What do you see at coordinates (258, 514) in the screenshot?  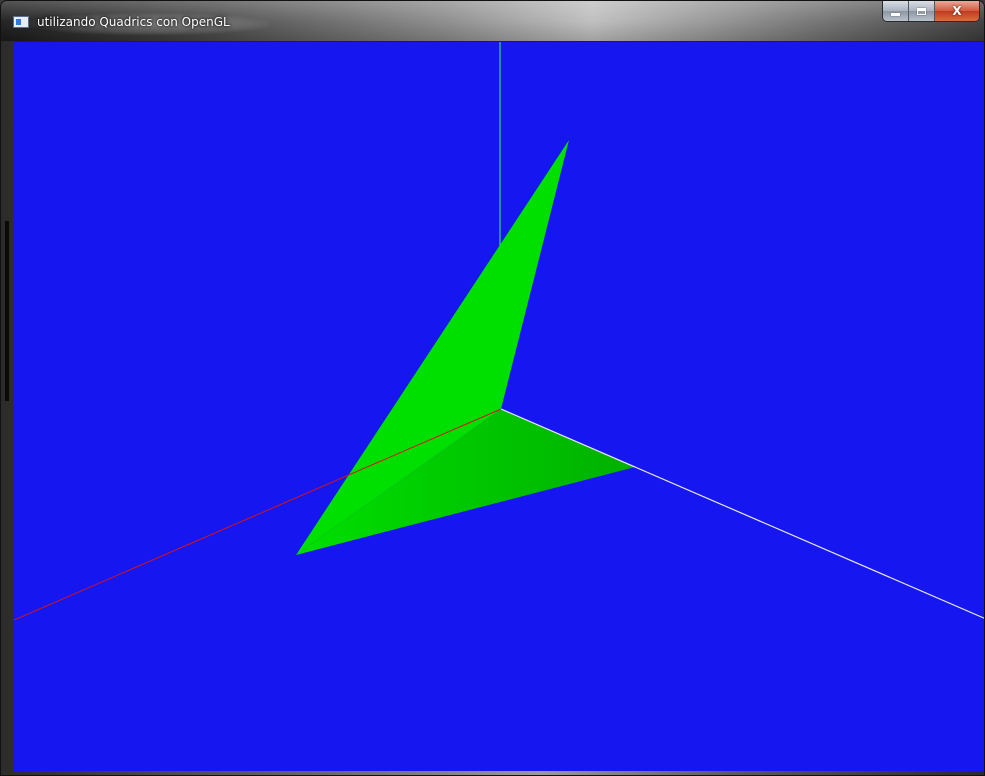 I see `z-axis-line` at bounding box center [258, 514].